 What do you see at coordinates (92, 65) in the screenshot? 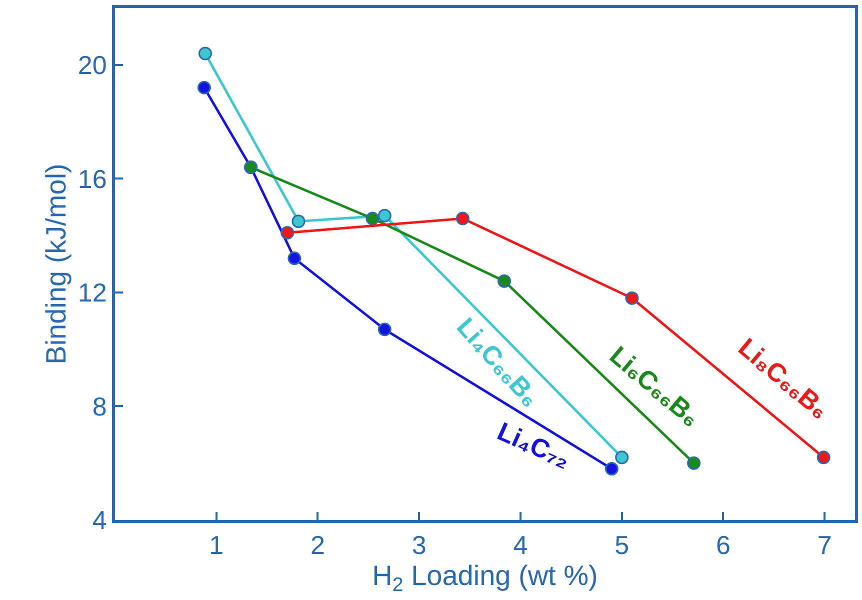
I see `y-tick-label: 20` at bounding box center [92, 65].